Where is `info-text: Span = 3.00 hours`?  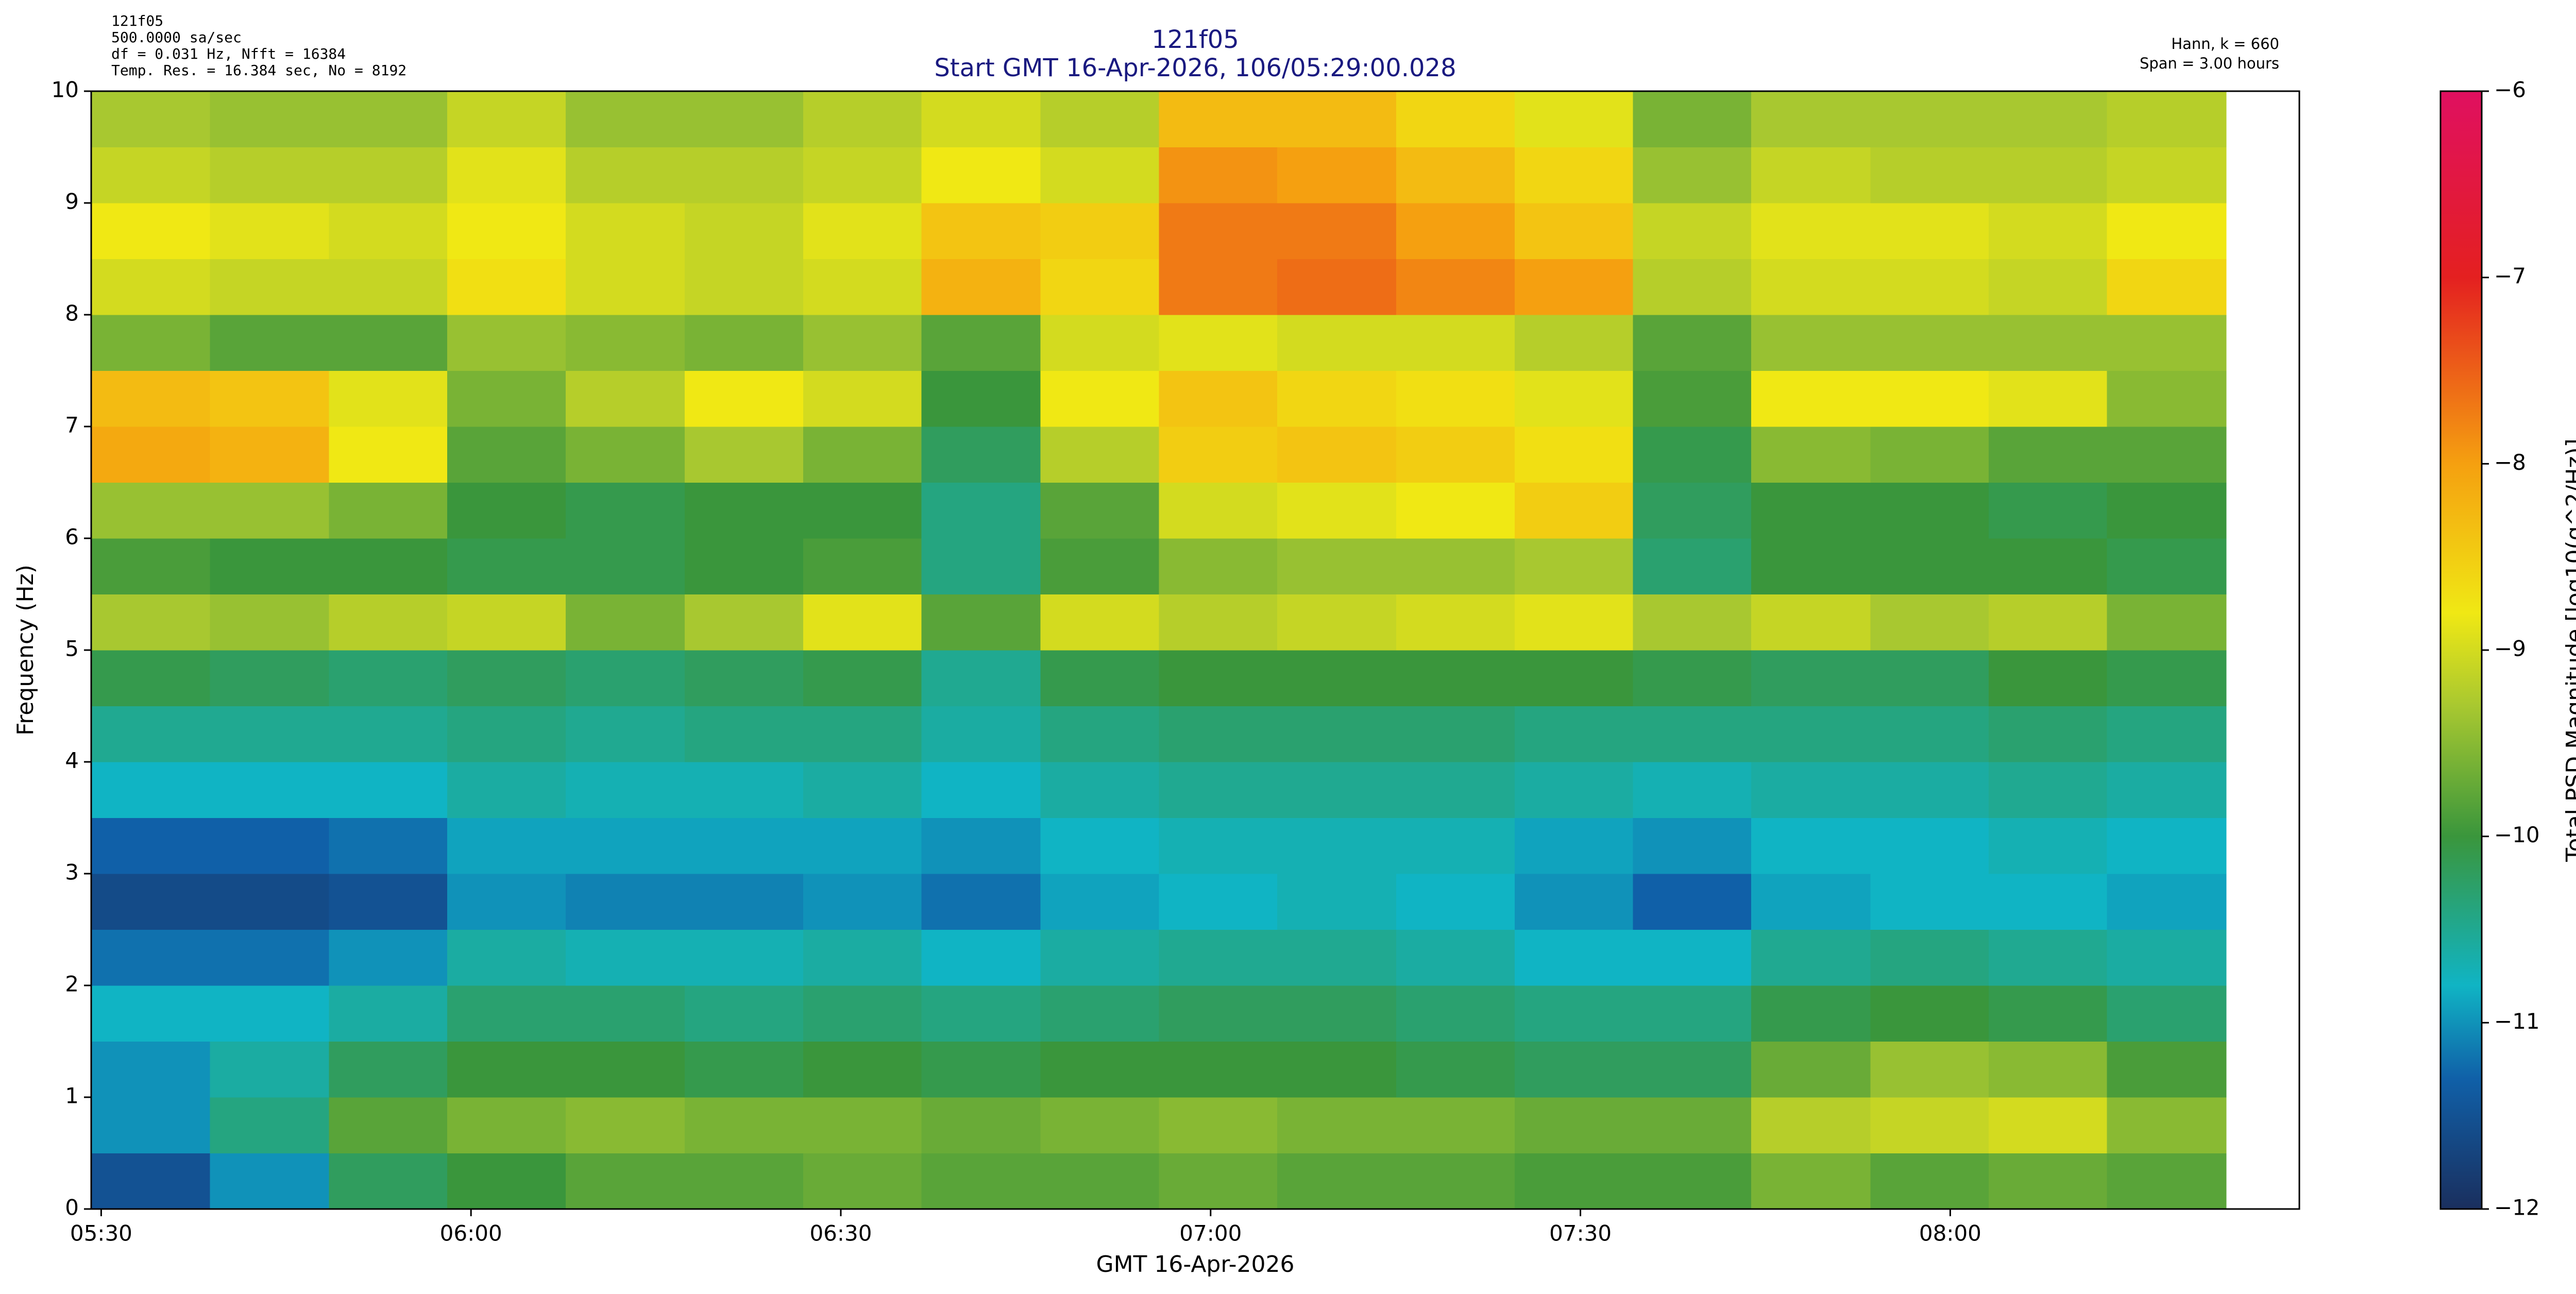 info-text: Span = 3.00 hours is located at coordinates (2209, 63).